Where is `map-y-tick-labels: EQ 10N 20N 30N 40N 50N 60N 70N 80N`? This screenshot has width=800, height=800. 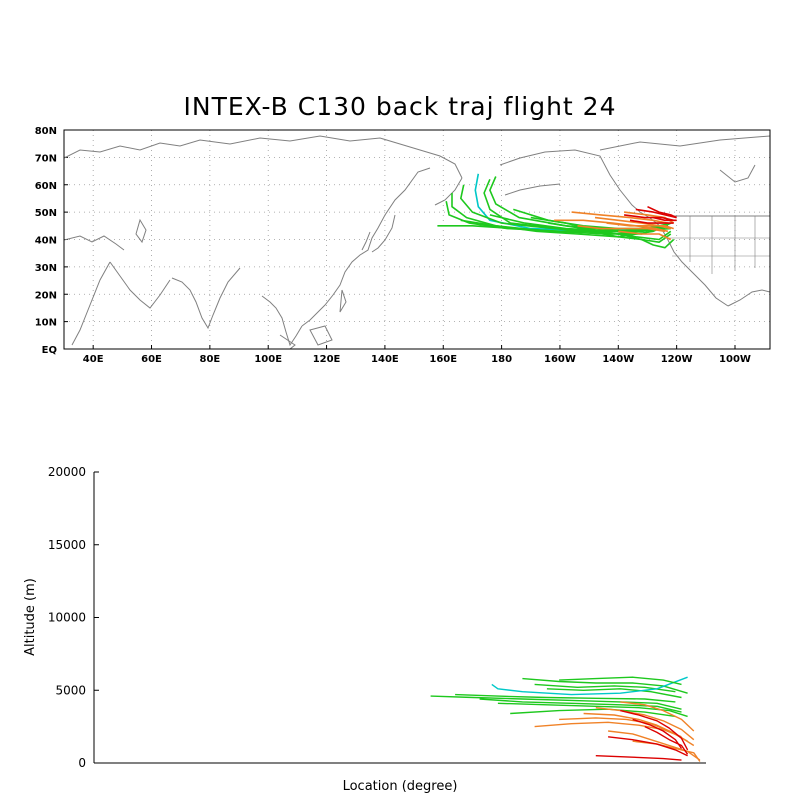 map-y-tick-labels: EQ 10N 20N 30N 40N 50N 60N 70N 80N is located at coordinates (46, 241).